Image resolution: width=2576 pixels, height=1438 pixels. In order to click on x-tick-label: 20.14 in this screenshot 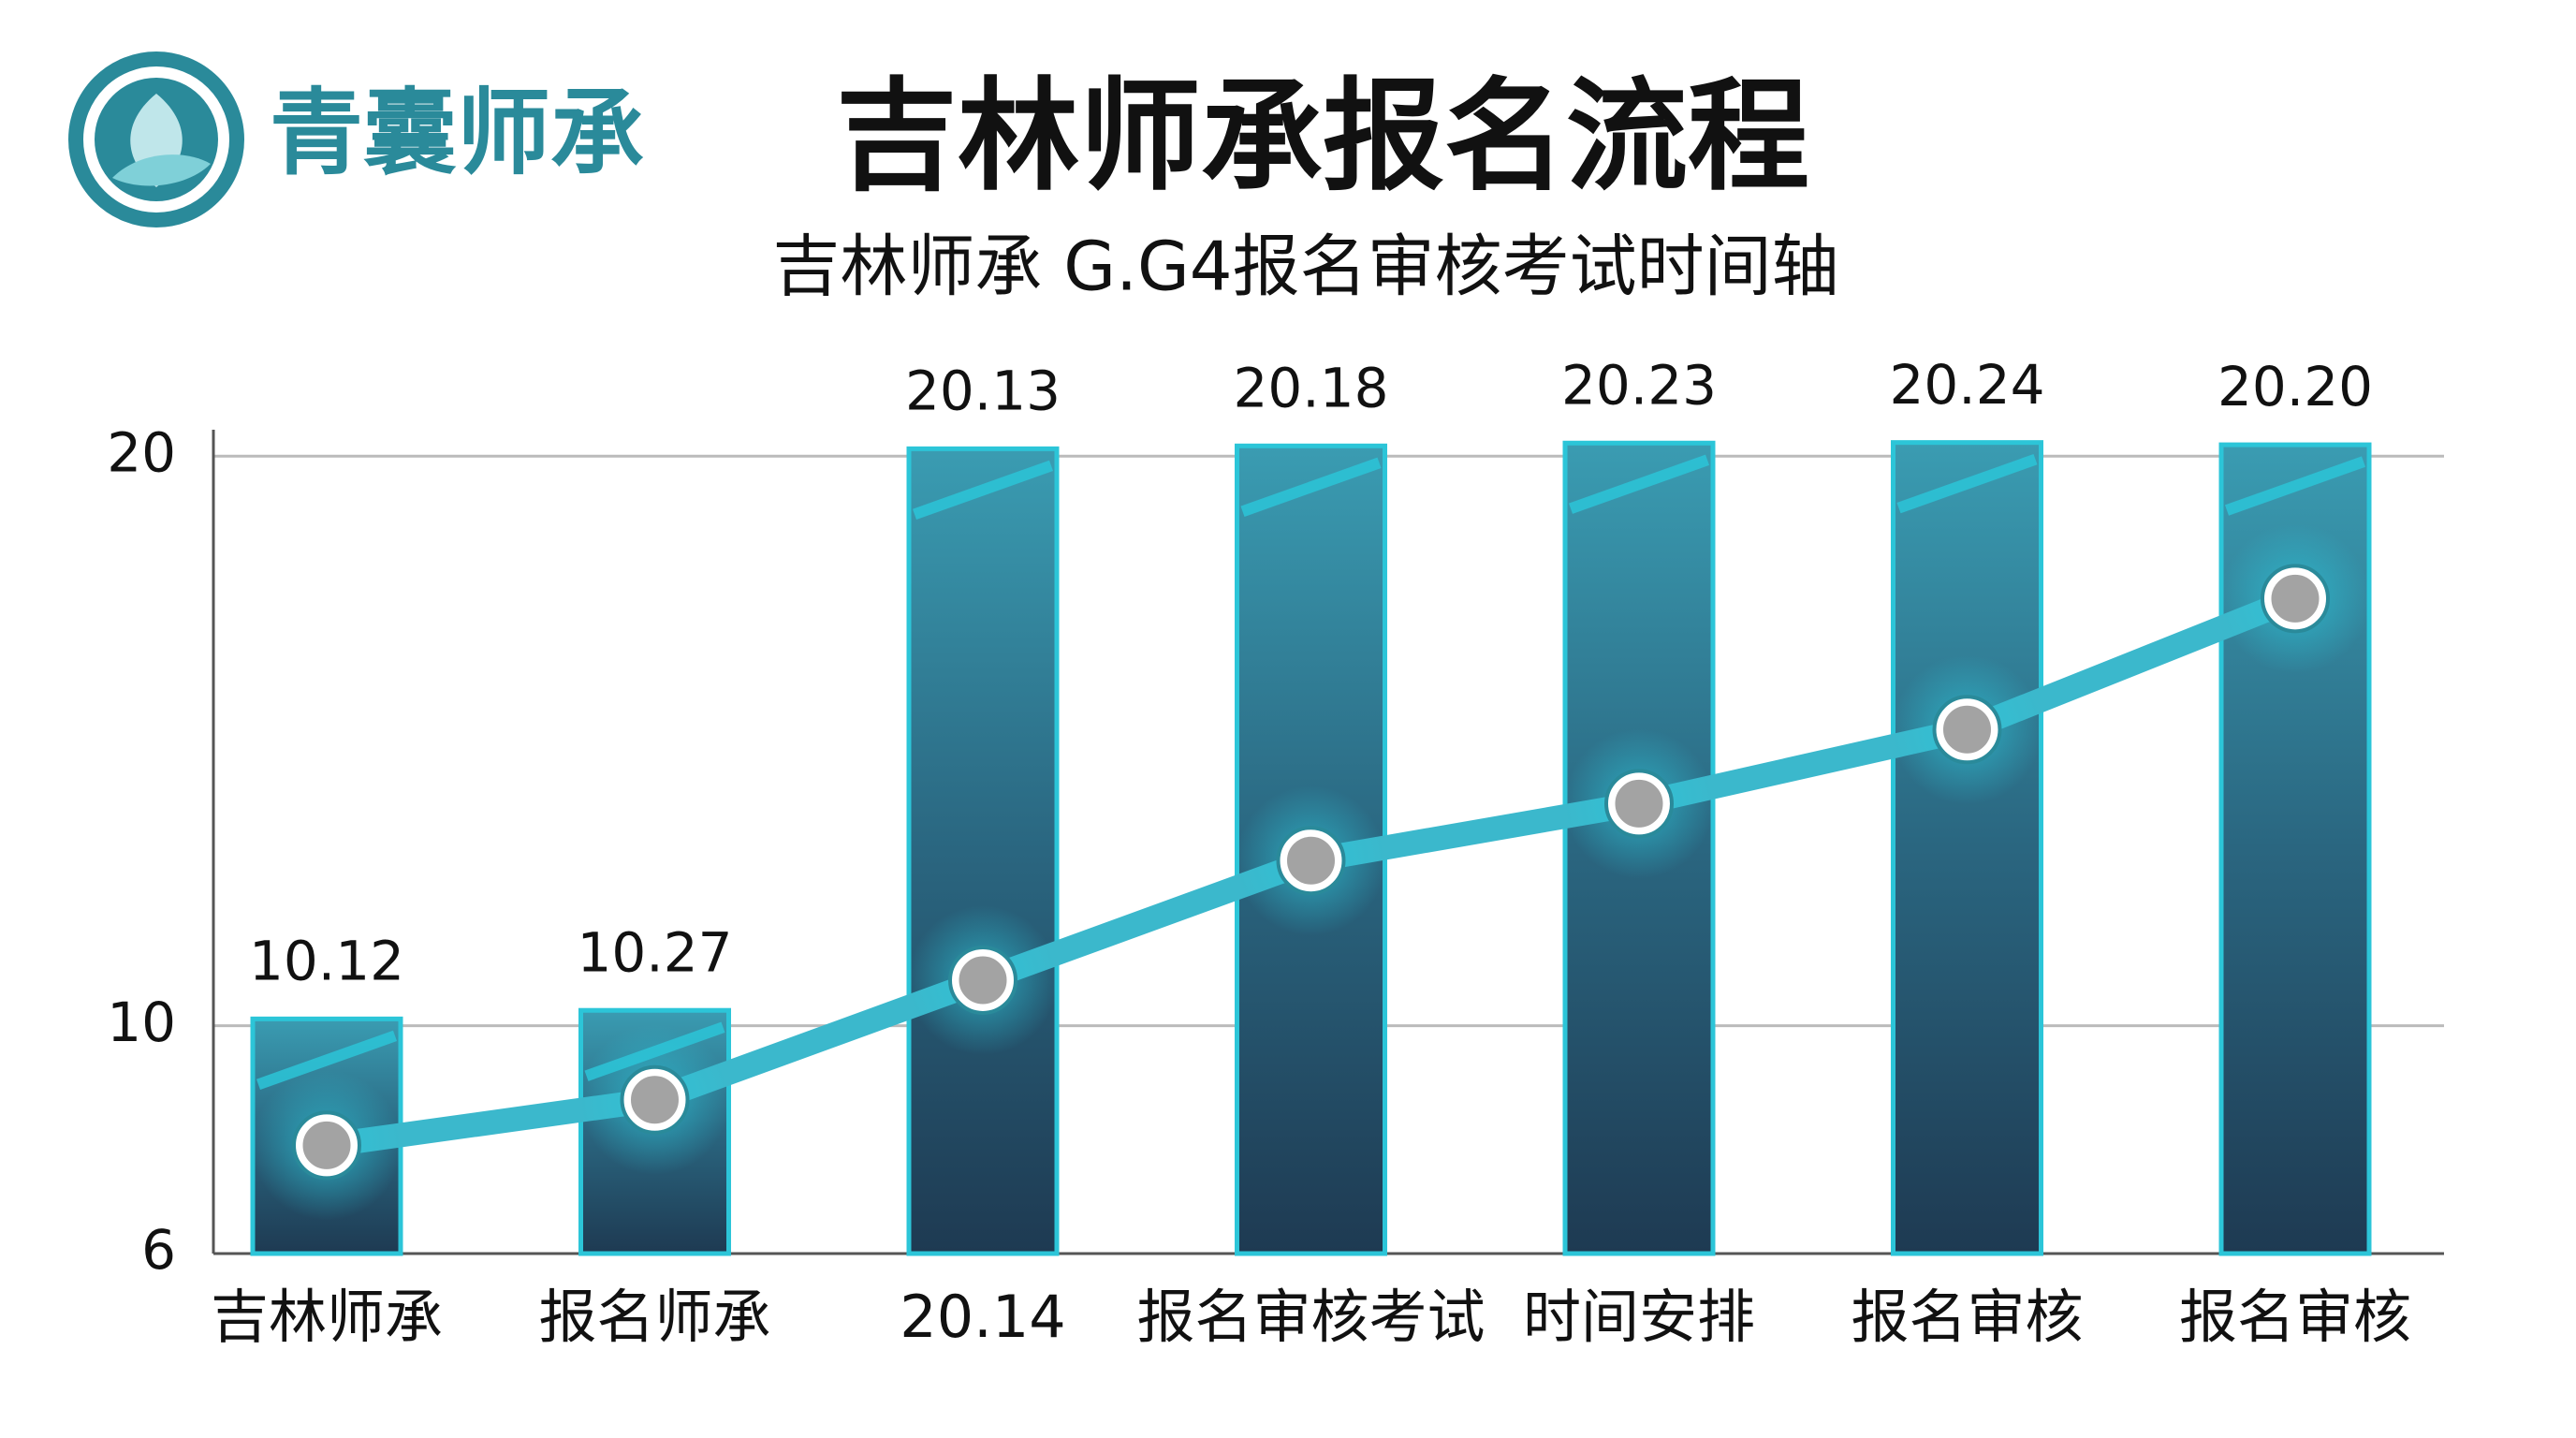, I will do `click(983, 1317)`.